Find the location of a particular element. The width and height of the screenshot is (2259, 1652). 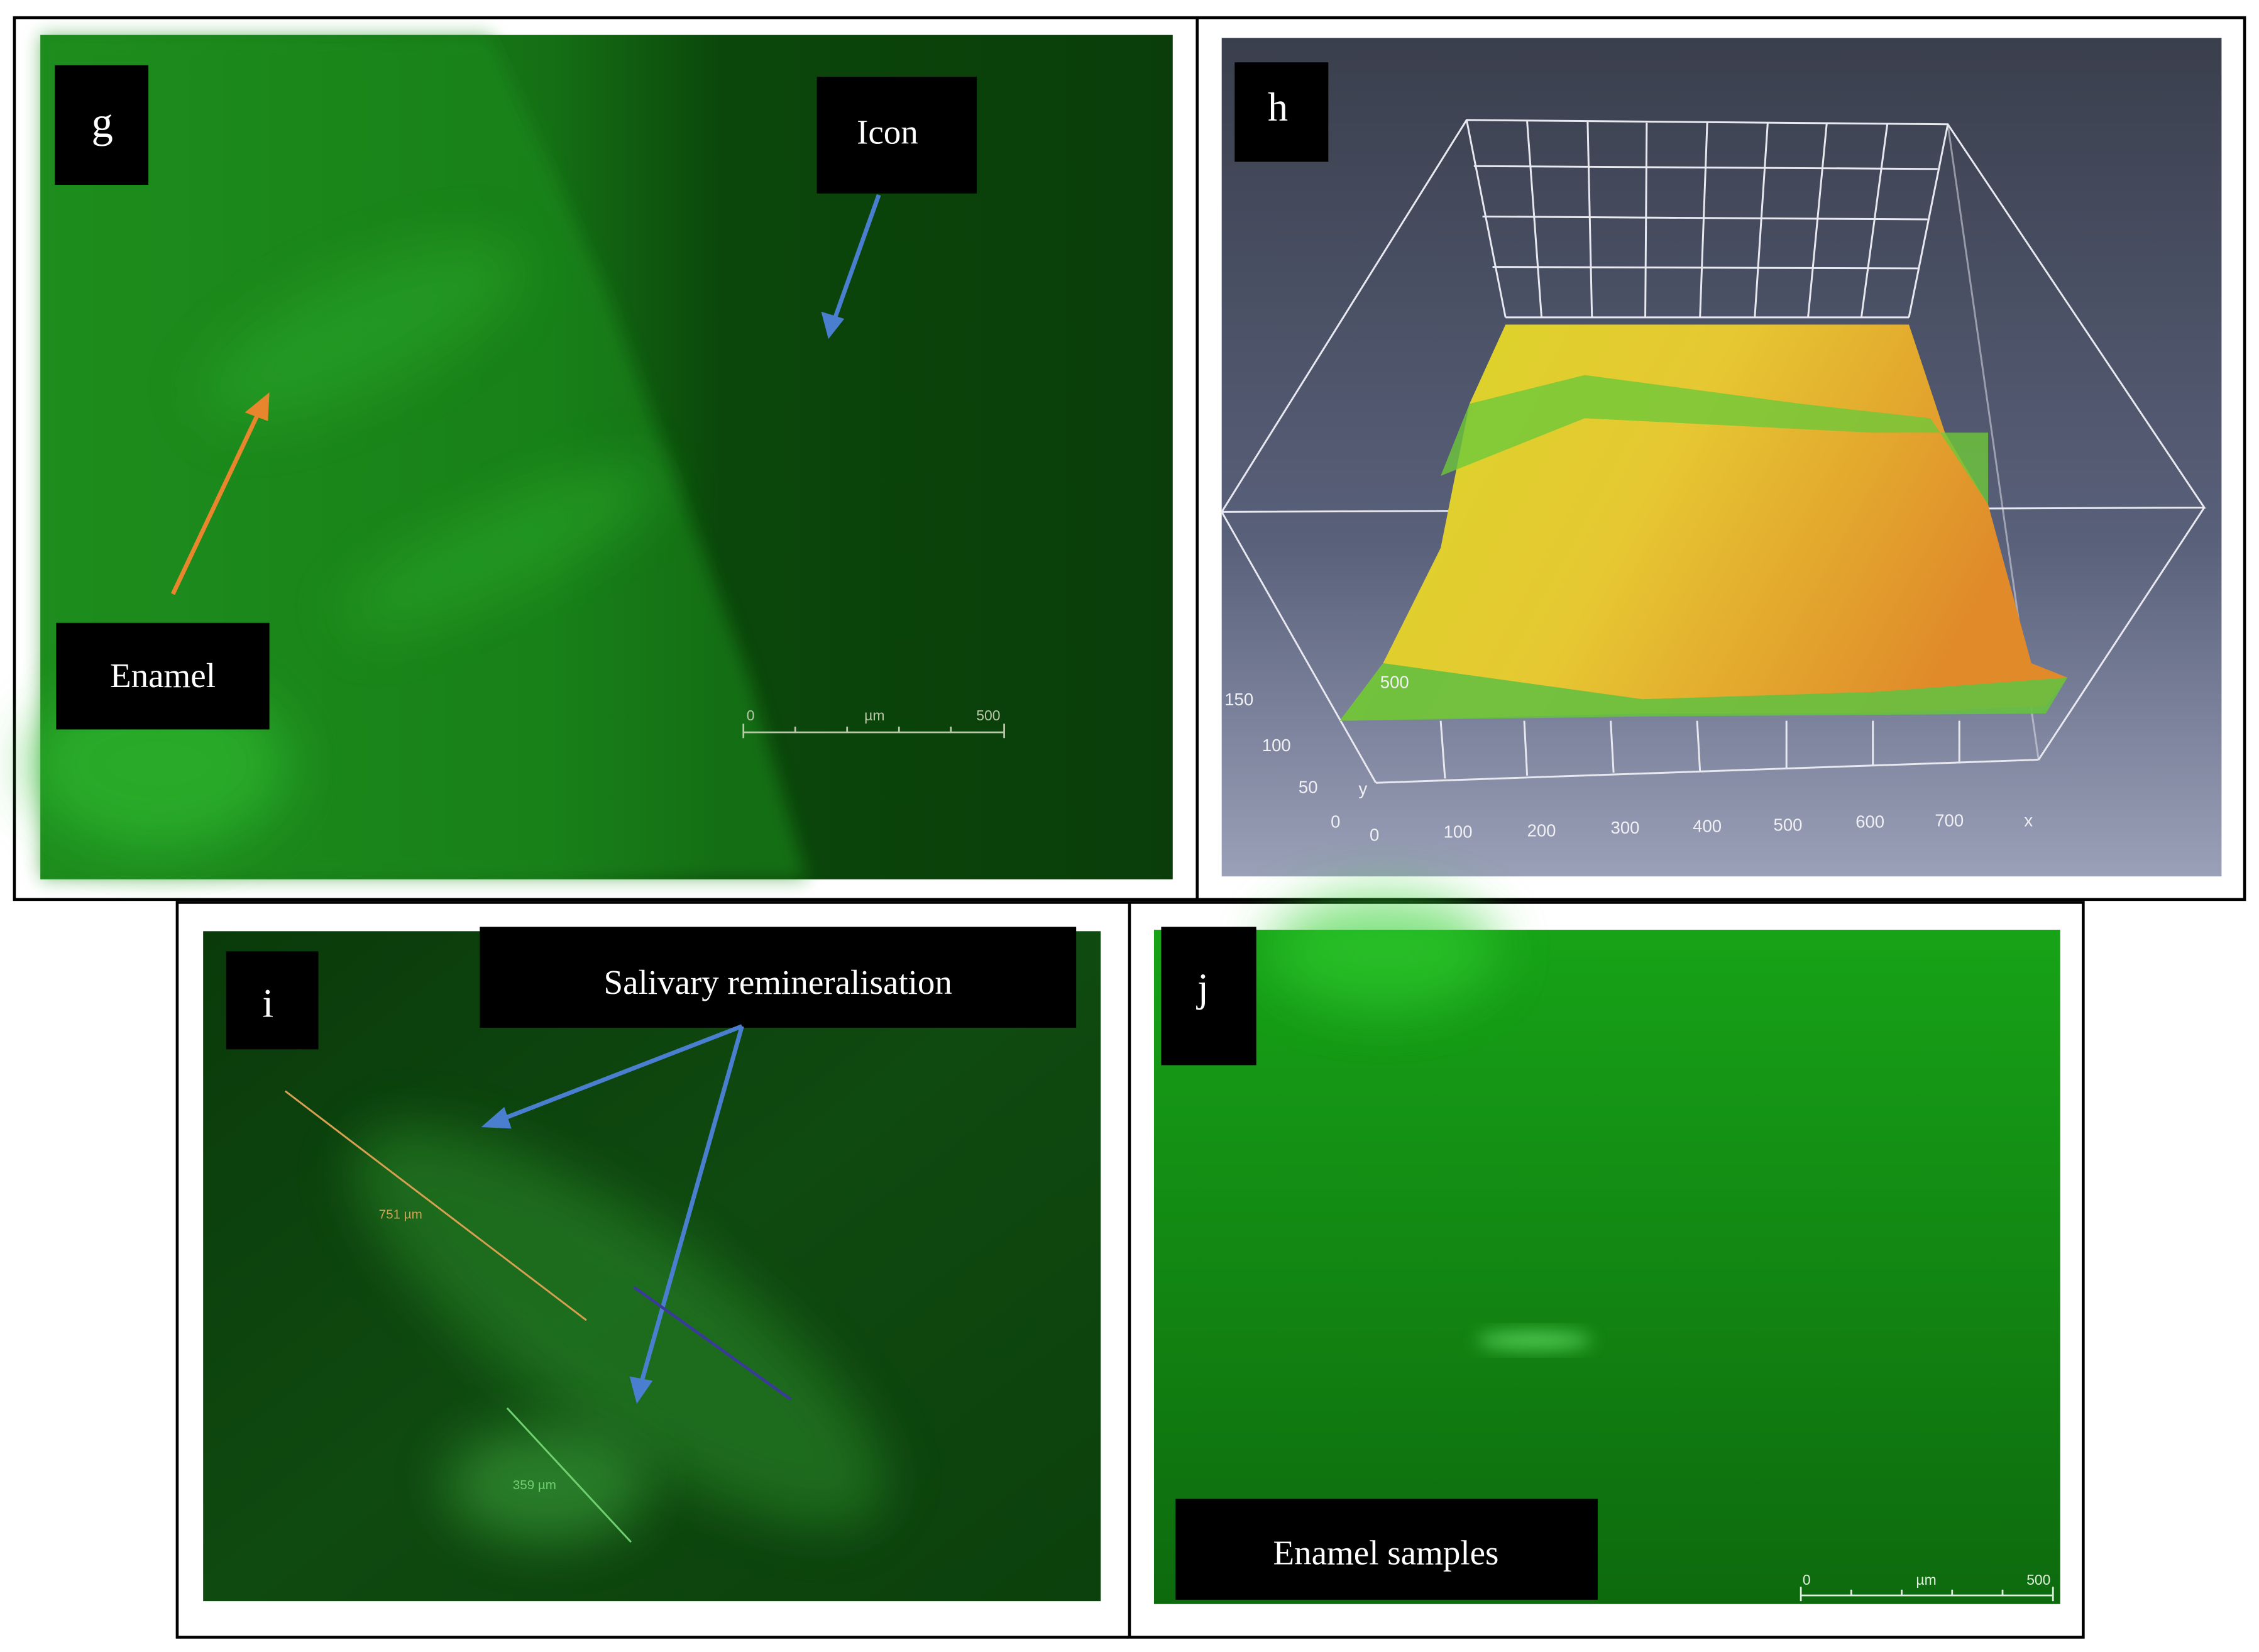

x-label: 600 is located at coordinates (1869, 822).